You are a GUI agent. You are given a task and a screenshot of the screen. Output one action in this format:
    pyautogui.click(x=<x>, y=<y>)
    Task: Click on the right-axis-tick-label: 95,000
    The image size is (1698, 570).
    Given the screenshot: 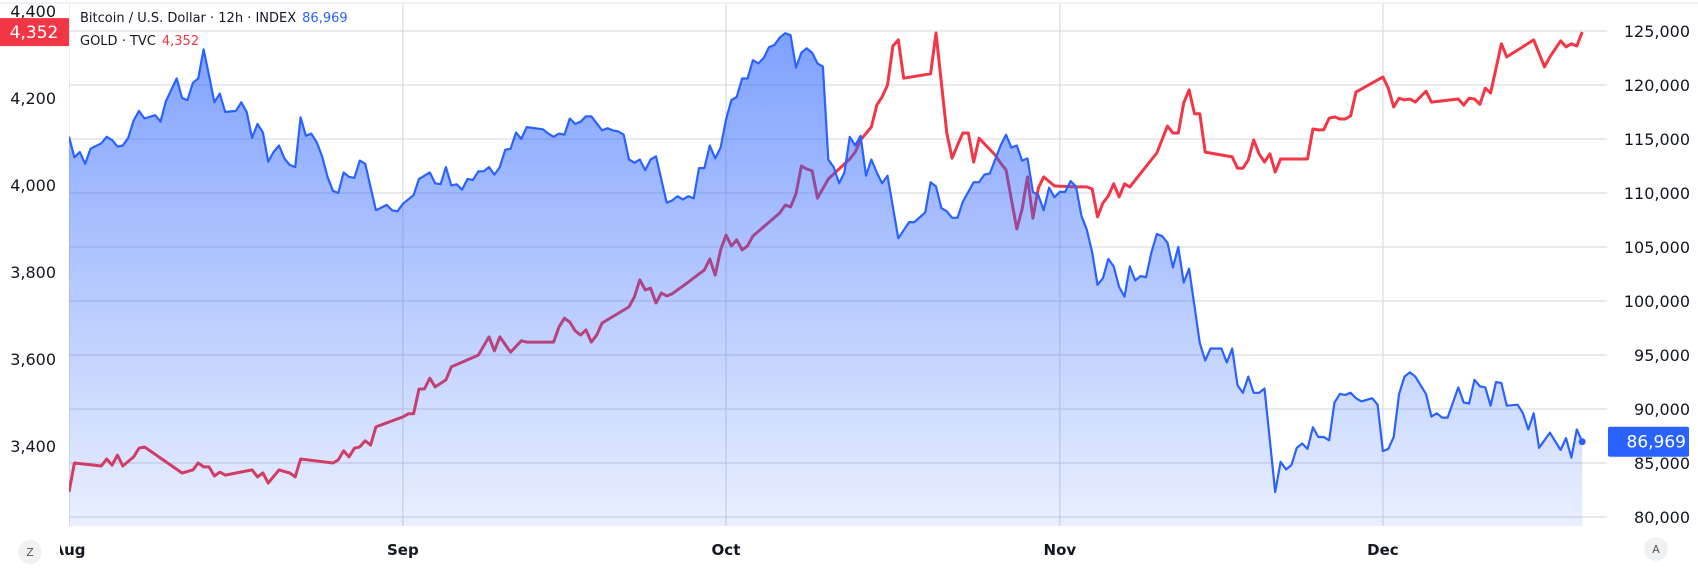 What is the action you would take?
    pyautogui.click(x=1662, y=355)
    